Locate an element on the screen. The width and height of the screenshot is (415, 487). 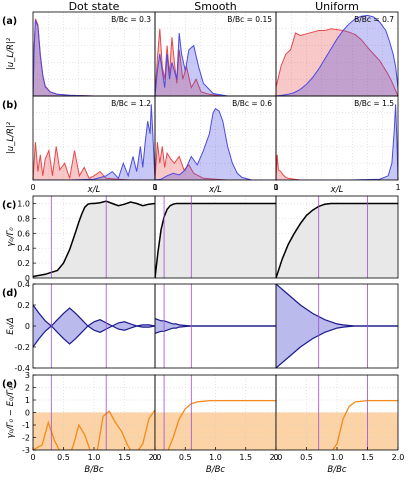
y-axis-label: γ₀/Γ₀ is located at coordinates (11, 237).